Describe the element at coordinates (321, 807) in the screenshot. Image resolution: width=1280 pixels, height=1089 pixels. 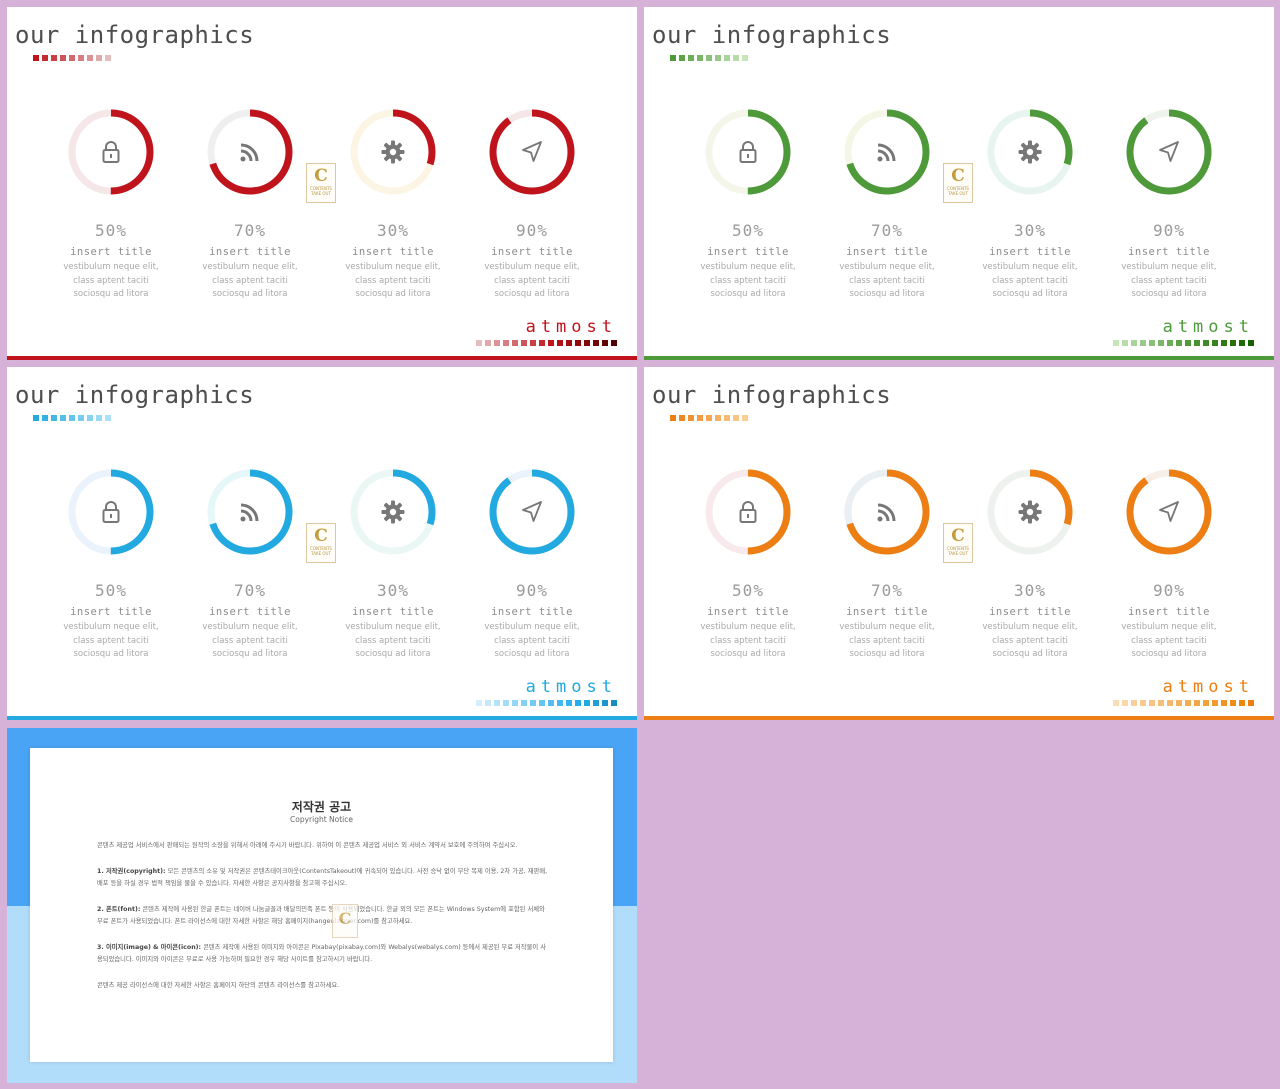
I see `notice-title: 저작권 공고` at that location.